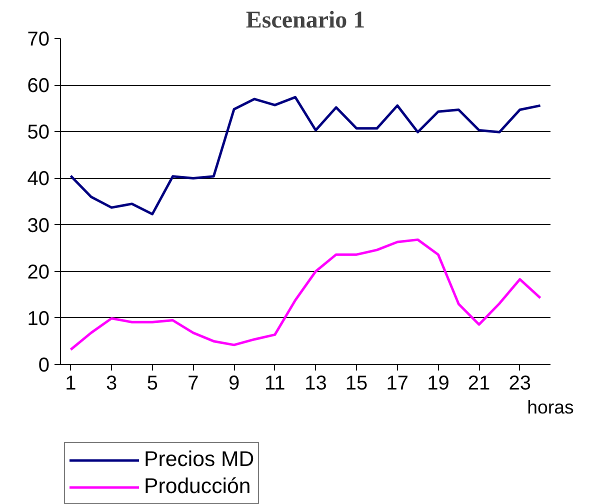 The height and width of the screenshot is (504, 594). Describe the element at coordinates (275, 383) in the screenshot. I see `x-tick-label: 11` at that location.